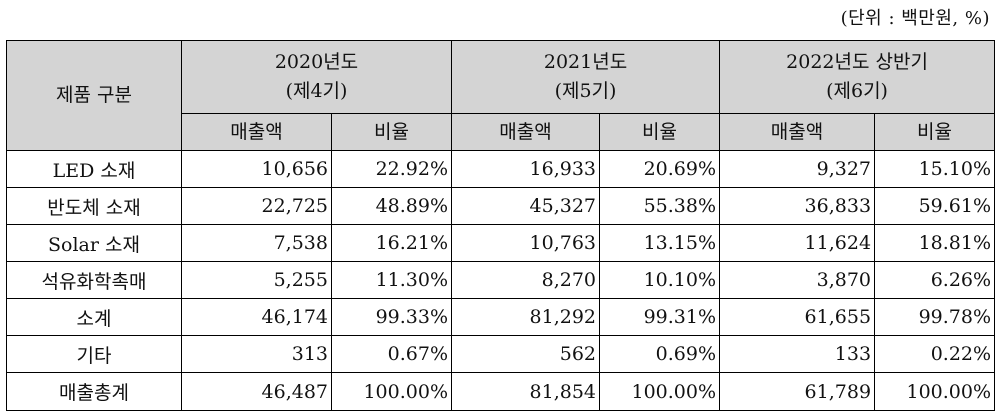 The width and height of the screenshot is (1000, 420). I want to click on header-period-2020: 2020년도 (제4기), so click(316, 77).